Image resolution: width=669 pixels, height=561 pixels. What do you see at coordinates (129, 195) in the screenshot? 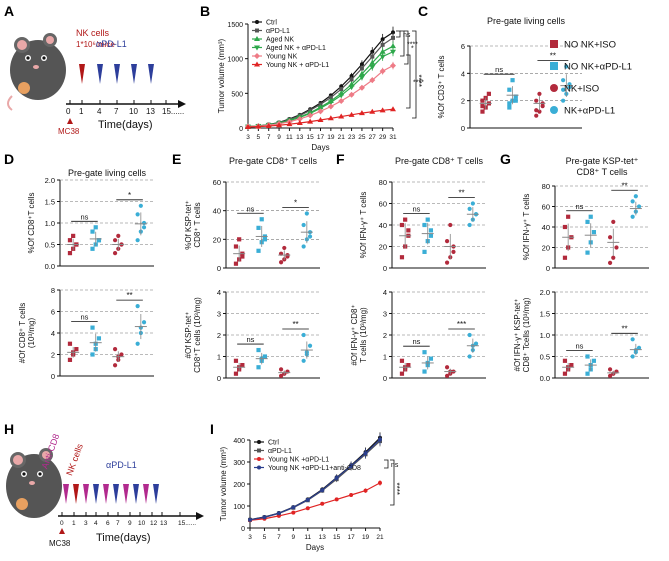
I see `sig-label: *` at bounding box center [129, 195].